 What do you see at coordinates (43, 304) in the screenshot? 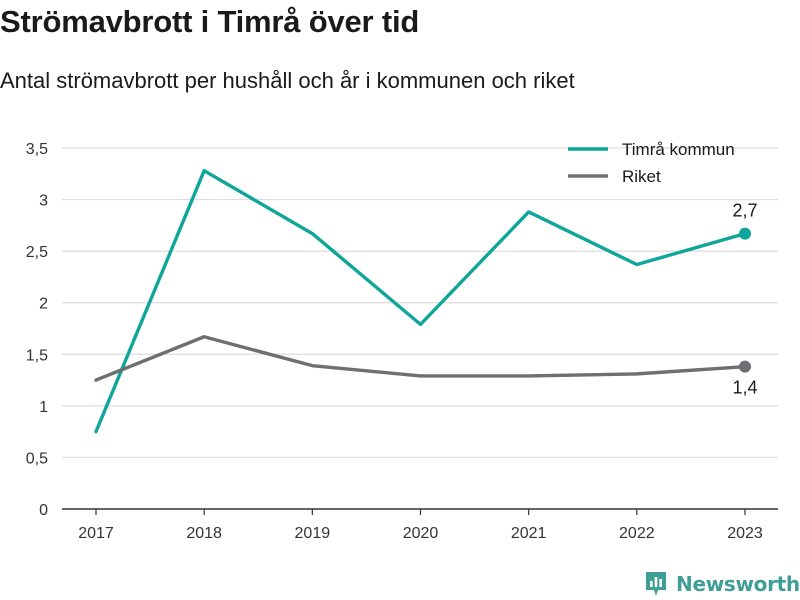
I see `y-tick-label: 2` at bounding box center [43, 304].